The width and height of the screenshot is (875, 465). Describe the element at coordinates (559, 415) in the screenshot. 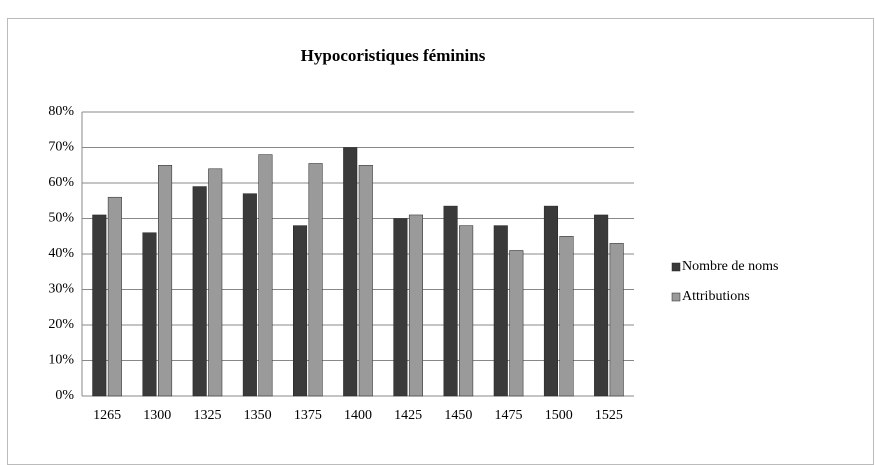

I see `x-tick-label: 1500` at that location.